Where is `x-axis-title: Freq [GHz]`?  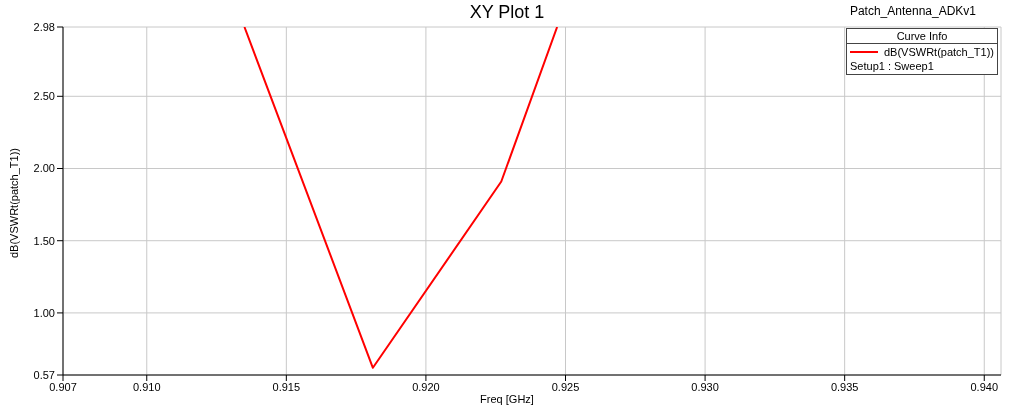 x-axis-title: Freq [GHz] is located at coordinates (507, 399).